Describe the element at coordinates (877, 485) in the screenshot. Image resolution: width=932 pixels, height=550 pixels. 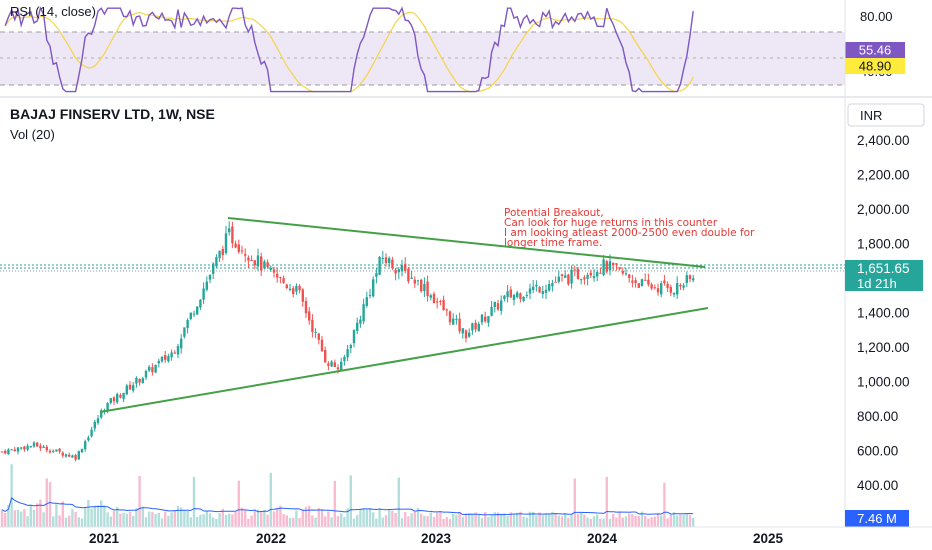
I see `price-tick: 400.00` at that location.